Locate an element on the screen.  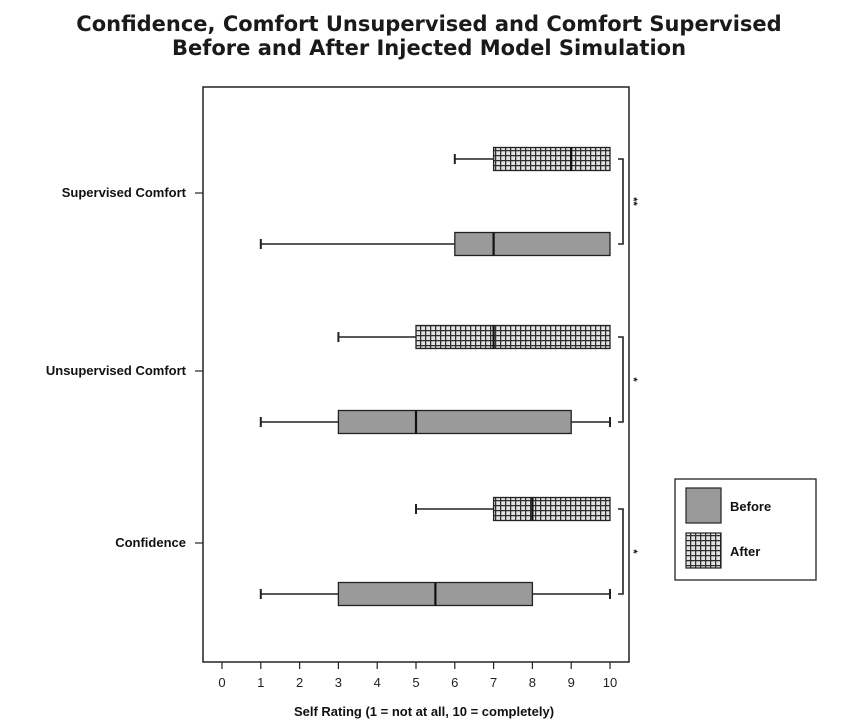
x-tick-label: 9 is located at coordinates (571, 682).